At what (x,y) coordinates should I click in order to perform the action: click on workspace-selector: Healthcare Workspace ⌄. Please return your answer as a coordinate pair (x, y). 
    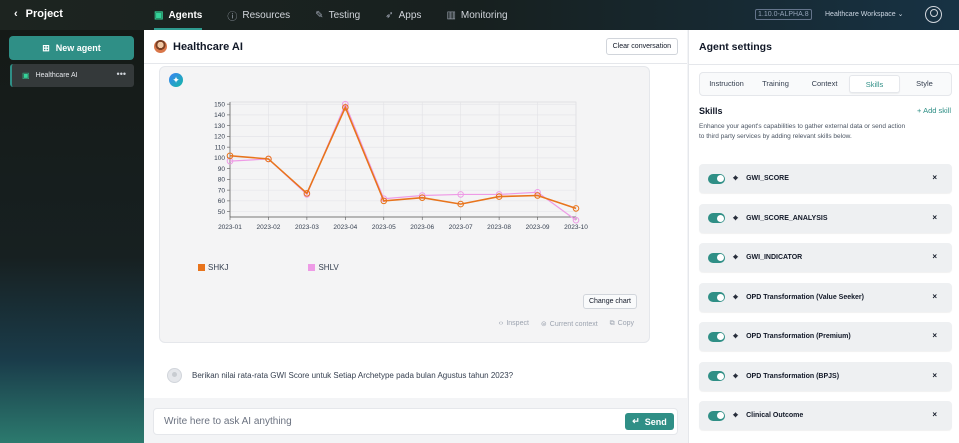
    Looking at the image, I should click on (864, 14).